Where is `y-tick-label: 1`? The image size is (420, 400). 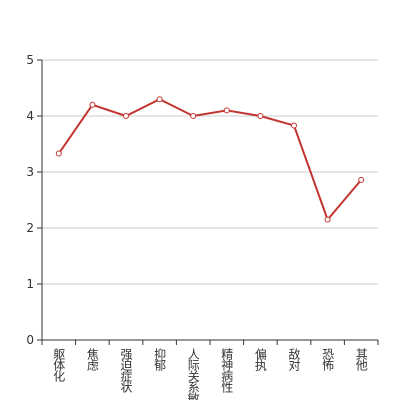
y-tick-label: 1 is located at coordinates (30, 284).